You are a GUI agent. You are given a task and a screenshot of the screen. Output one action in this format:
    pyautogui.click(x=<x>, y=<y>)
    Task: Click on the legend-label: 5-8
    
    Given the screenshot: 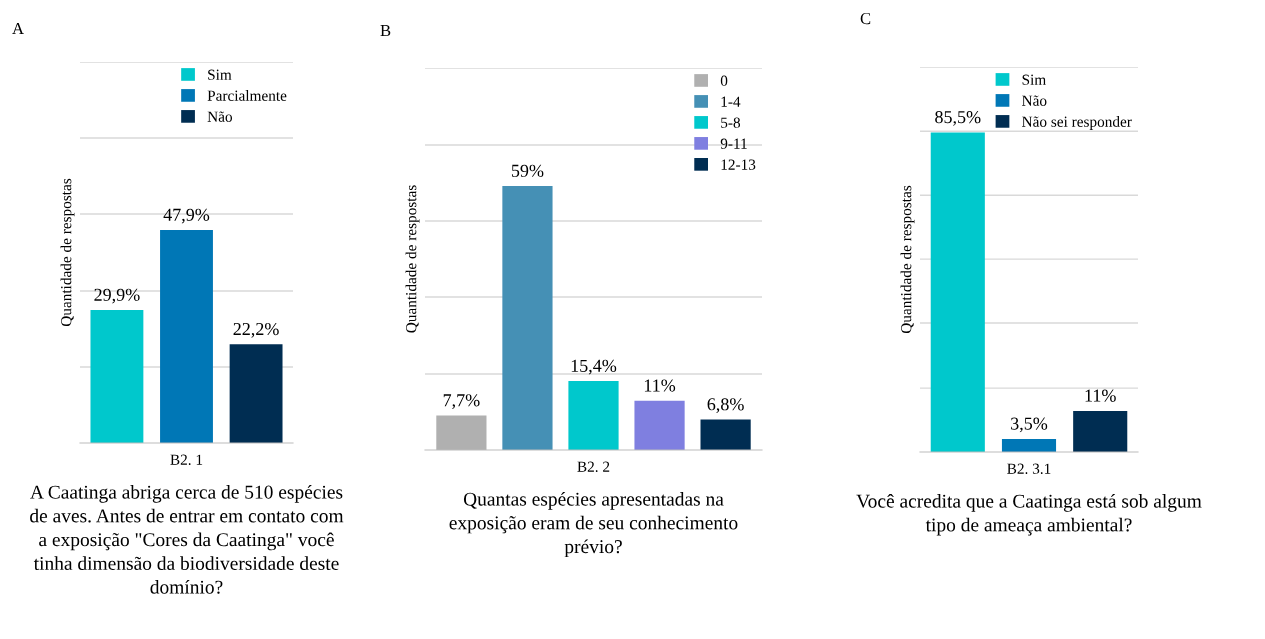 What is the action you would take?
    pyautogui.click(x=731, y=122)
    